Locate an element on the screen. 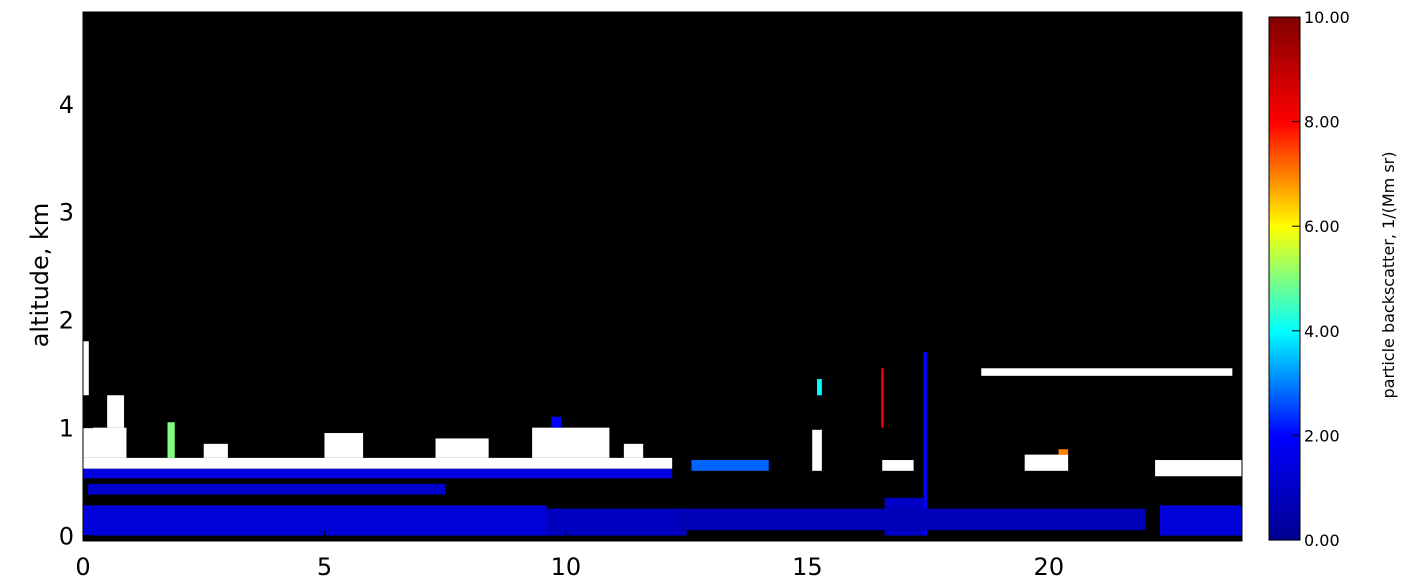 Image resolution: width=1402 pixels, height=582 pixels. colorbar-title: particle backscatter, 1/(Mm sr) is located at coordinates (1388, 275).